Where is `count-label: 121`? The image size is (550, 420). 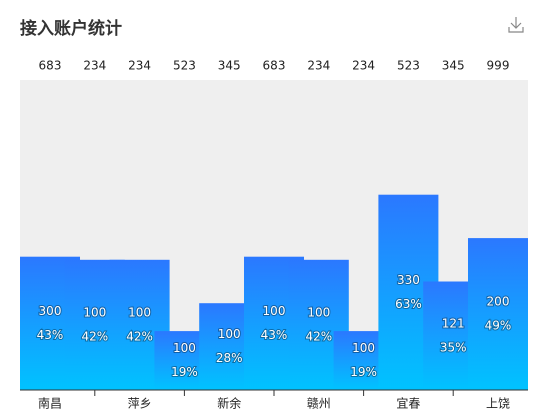 count-label: 121 is located at coordinates (453, 323).